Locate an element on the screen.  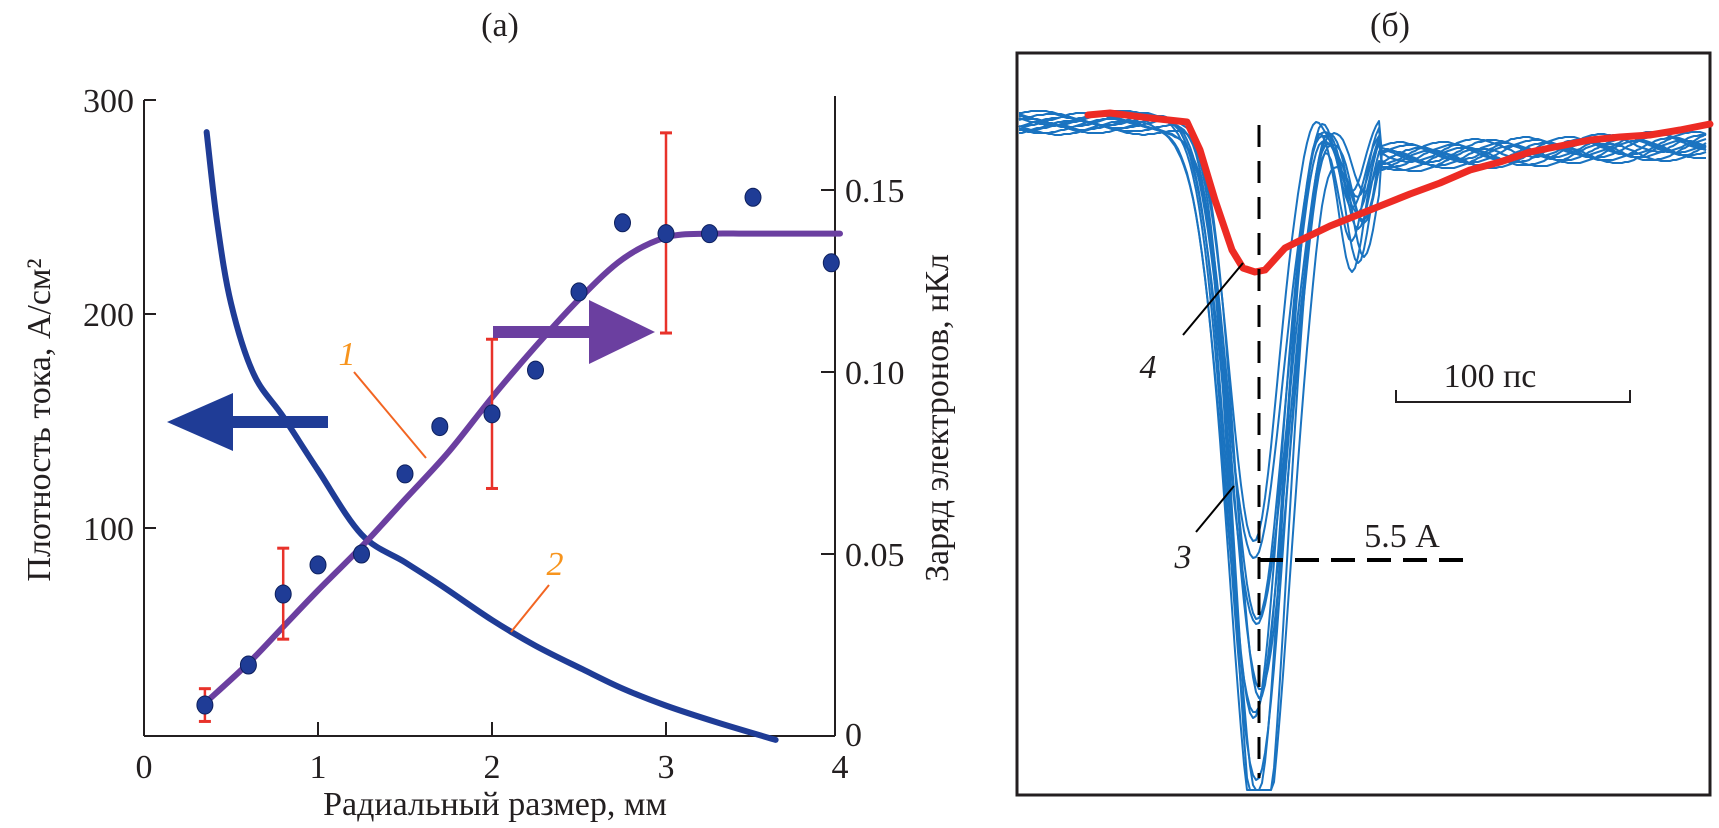
curve-2-label: 2 is located at coordinates (555, 564).